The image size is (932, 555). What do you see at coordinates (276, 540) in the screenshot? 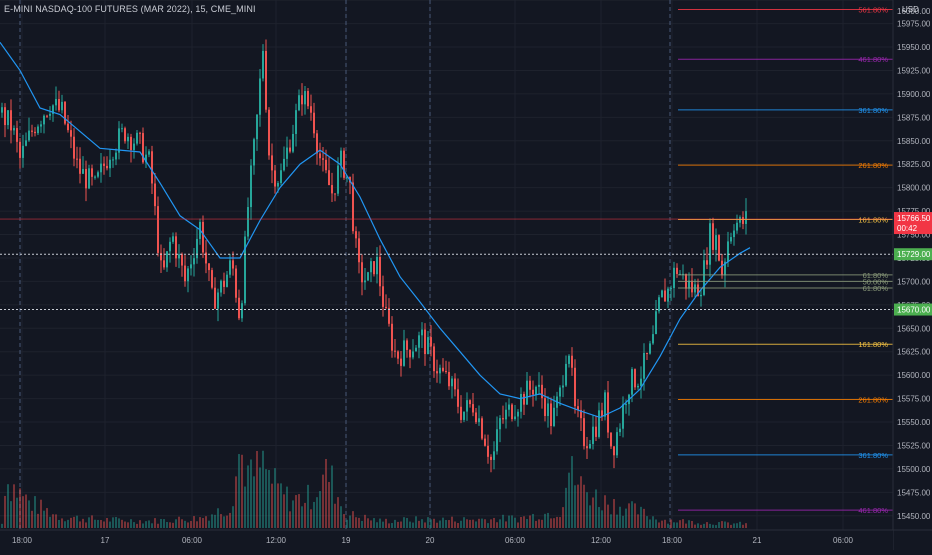
I see `time-tick-label: 12:00` at bounding box center [276, 540].